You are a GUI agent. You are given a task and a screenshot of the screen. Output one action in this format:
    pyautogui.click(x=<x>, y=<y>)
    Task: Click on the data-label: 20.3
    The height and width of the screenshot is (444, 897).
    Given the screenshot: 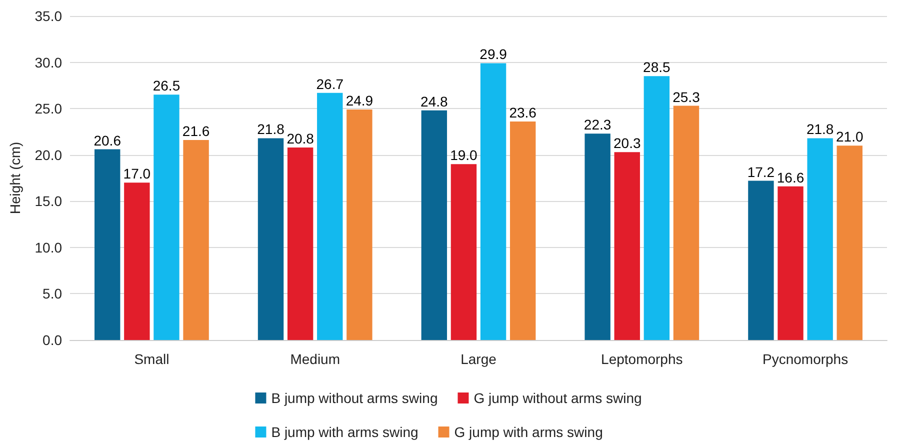 What is the action you would take?
    pyautogui.click(x=627, y=143)
    